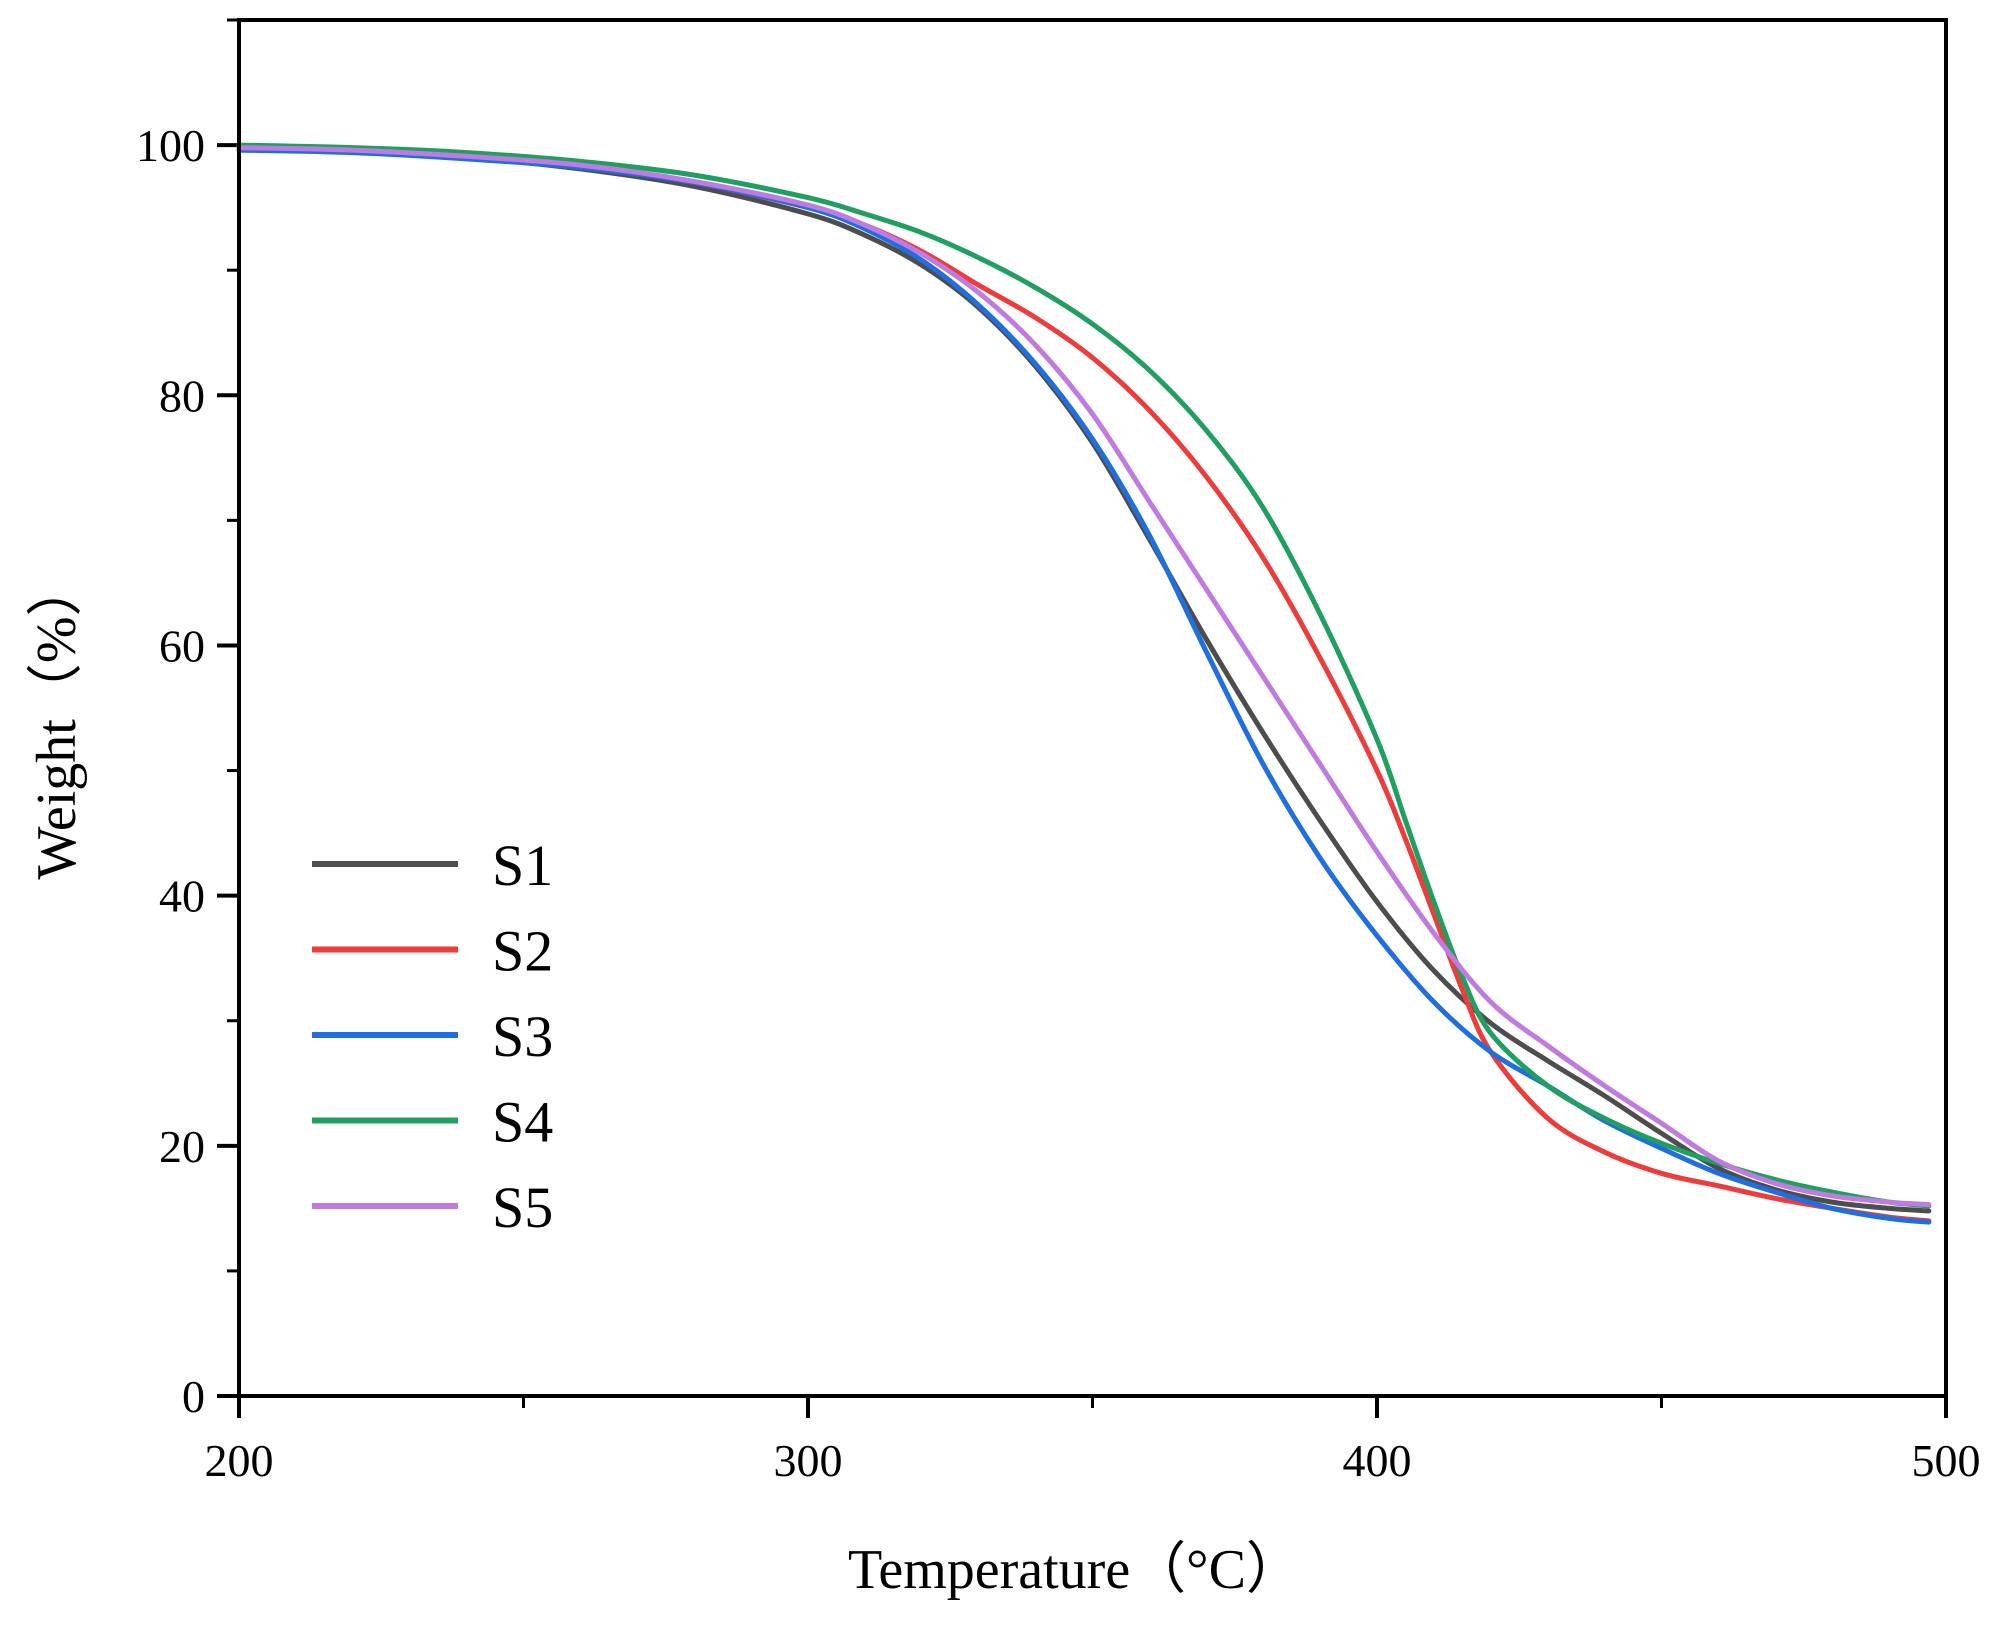 This screenshot has width=1998, height=1626. I want to click on legend-label-s1: S1, so click(522, 865).